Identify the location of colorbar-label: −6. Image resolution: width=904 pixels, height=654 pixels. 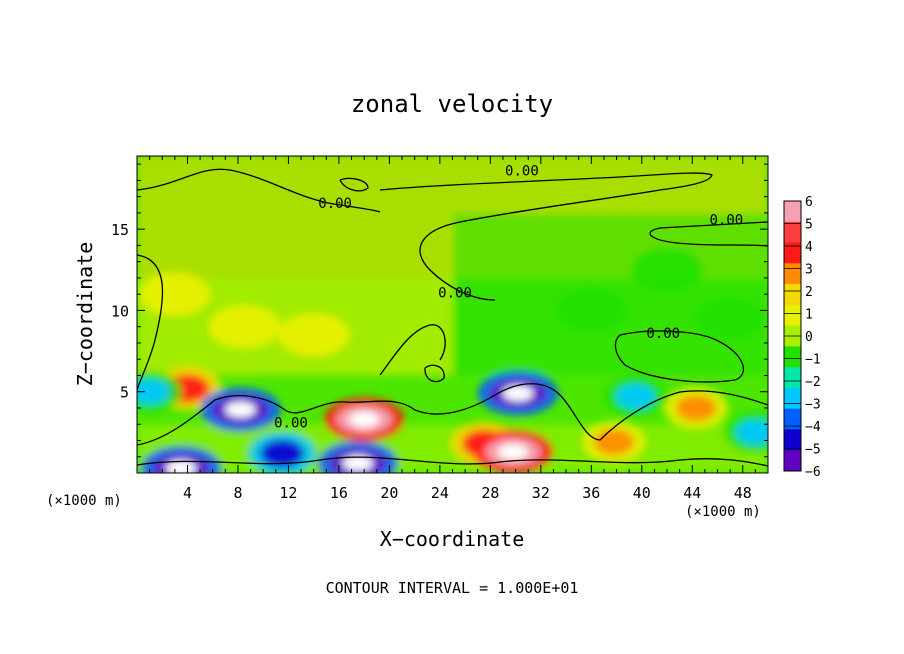
(813, 472).